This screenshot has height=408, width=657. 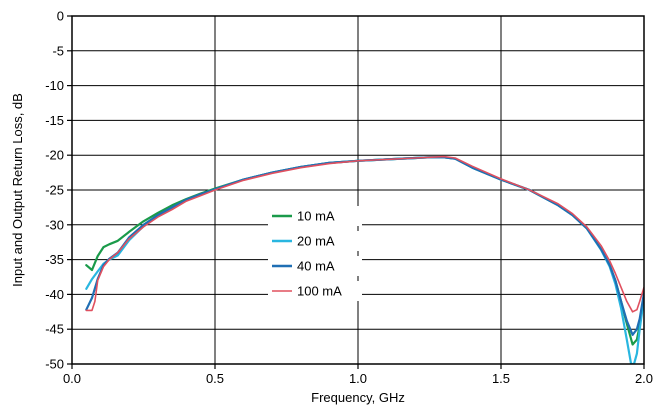 I want to click on legend-label-20-ma: 20 mA, so click(x=316, y=241).